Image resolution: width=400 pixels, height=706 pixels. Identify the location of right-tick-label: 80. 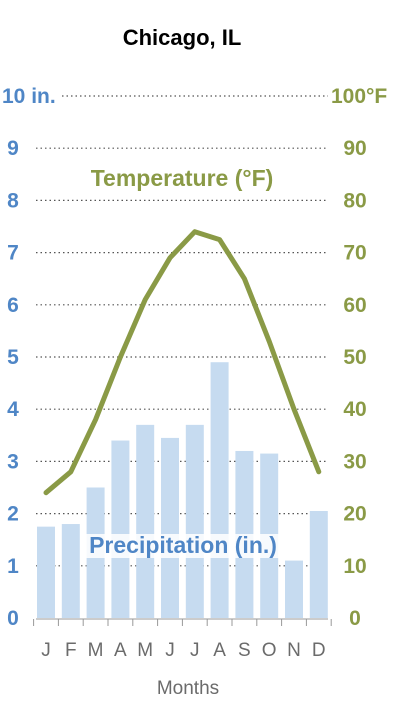
(354, 200).